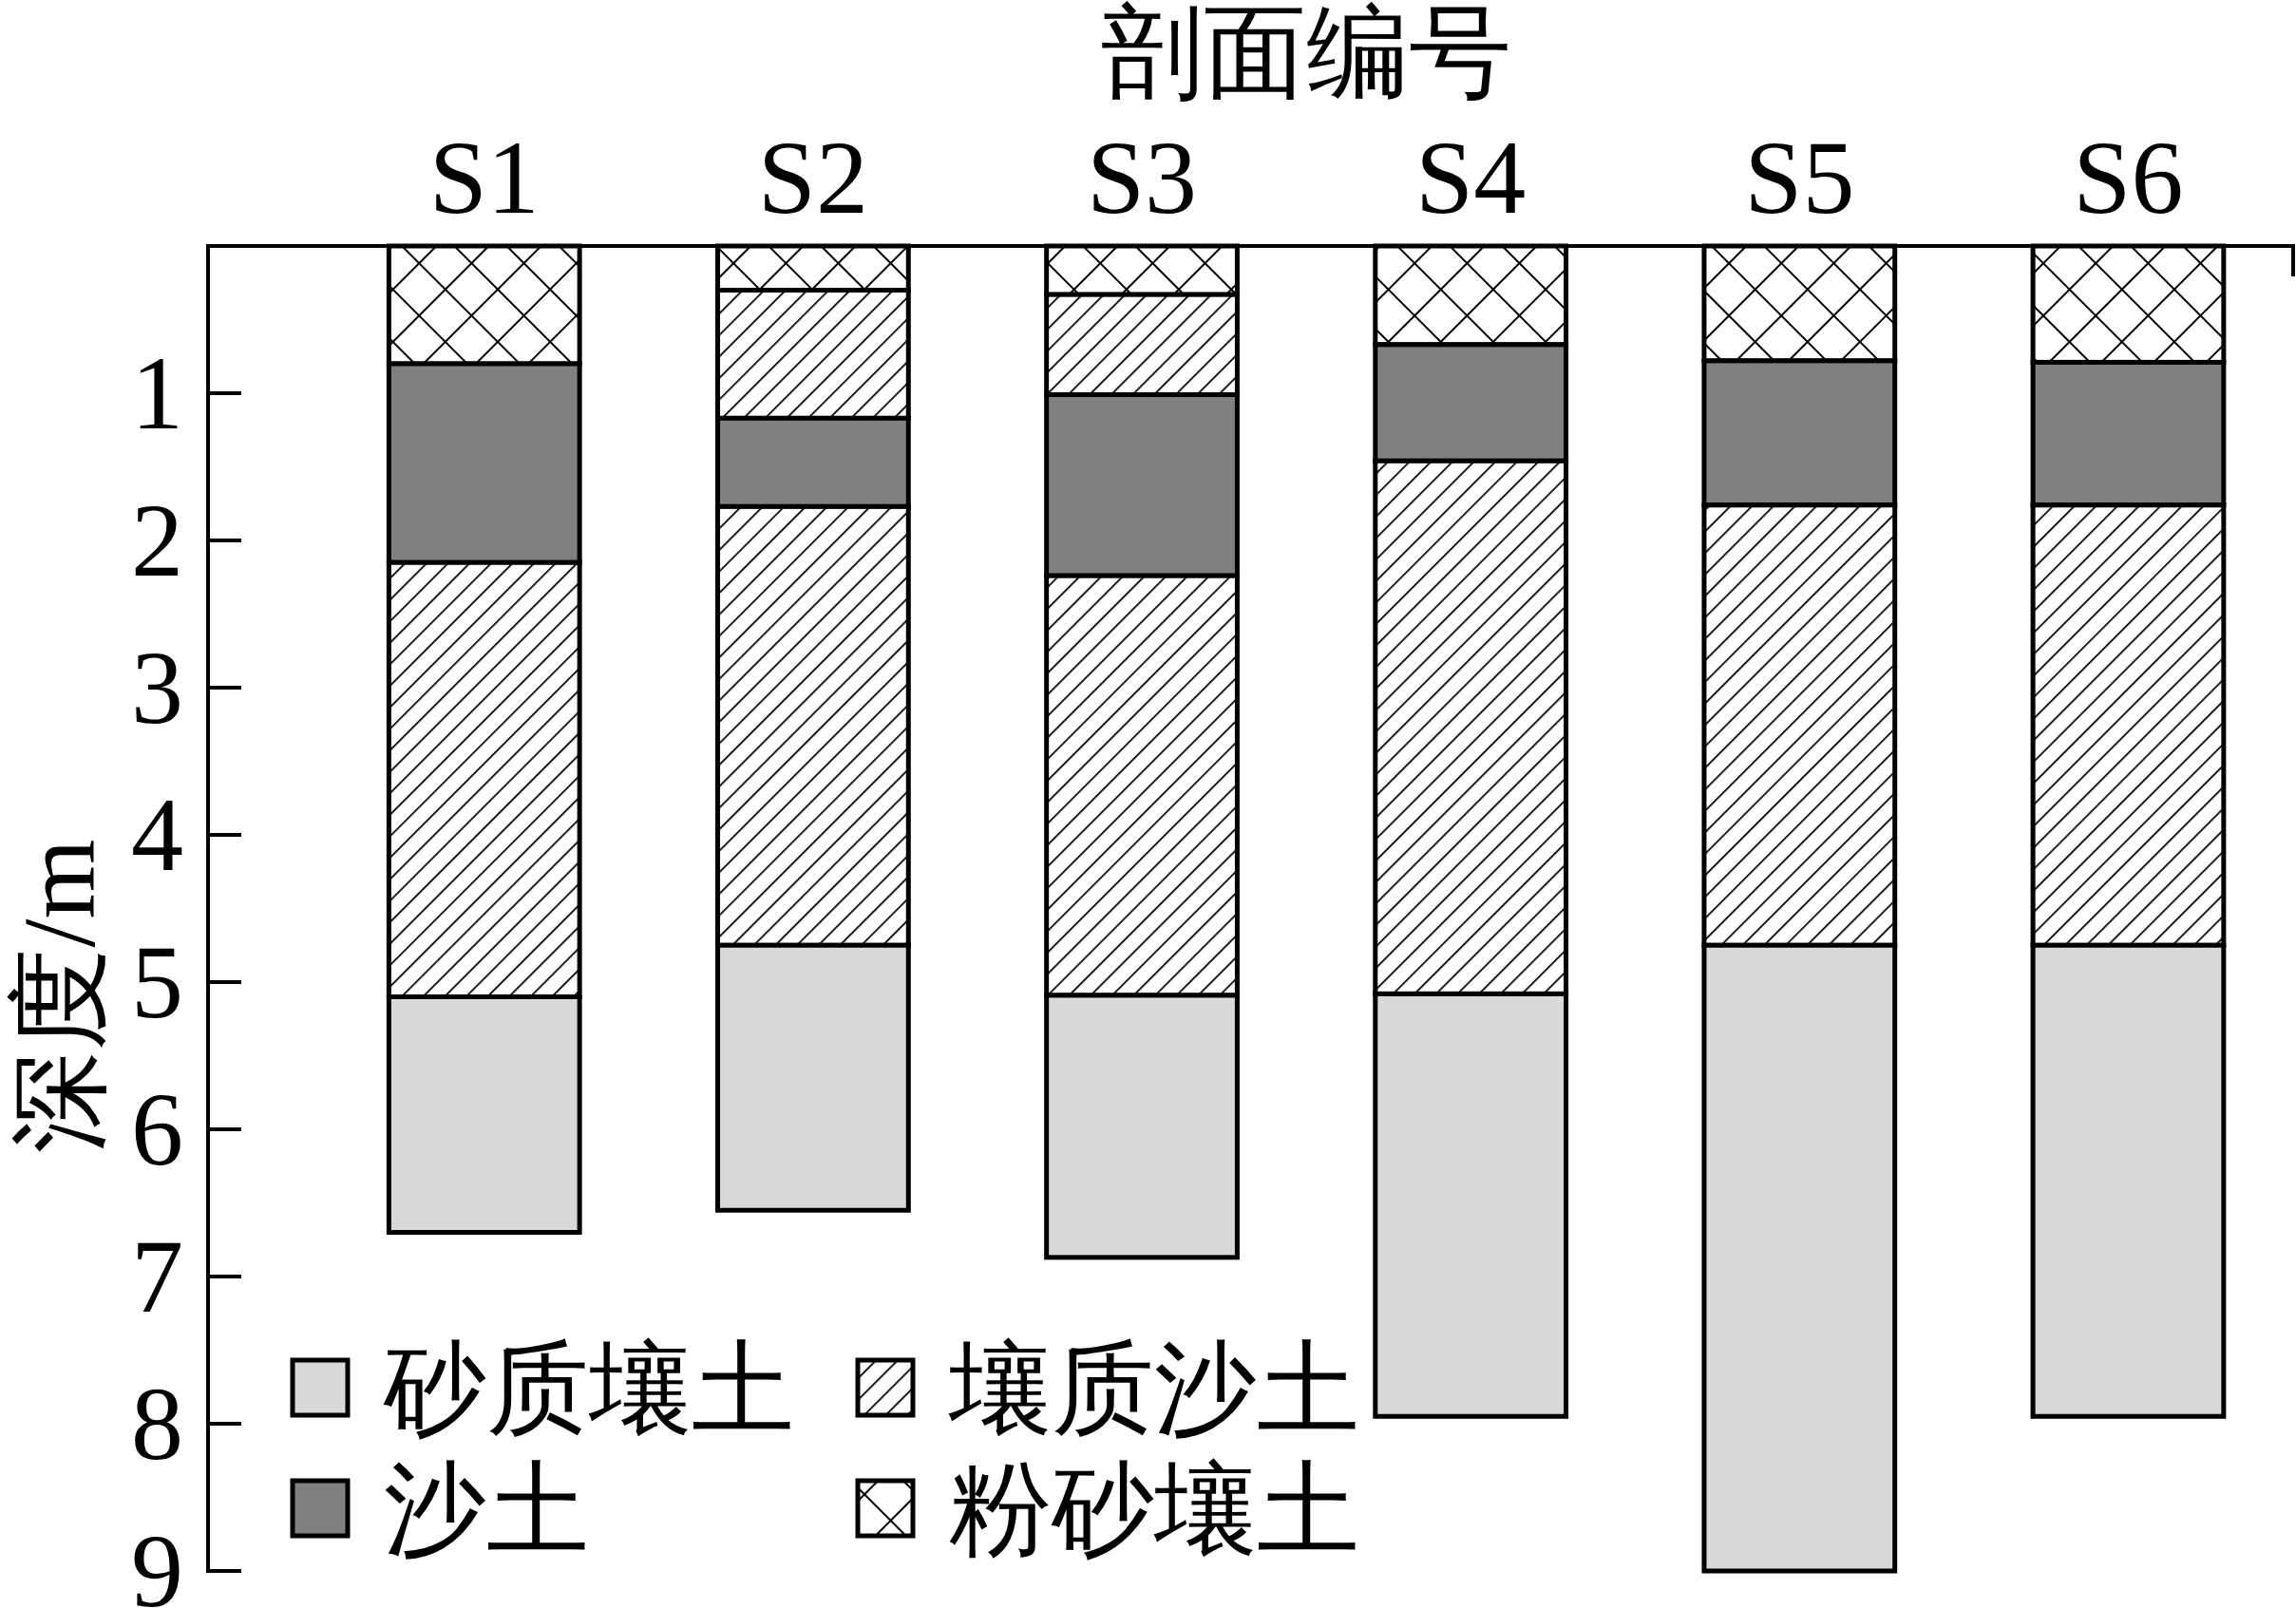 The image size is (2296, 1608). I want to click on x-axis-title: 剖面编号, so click(1306, 55).